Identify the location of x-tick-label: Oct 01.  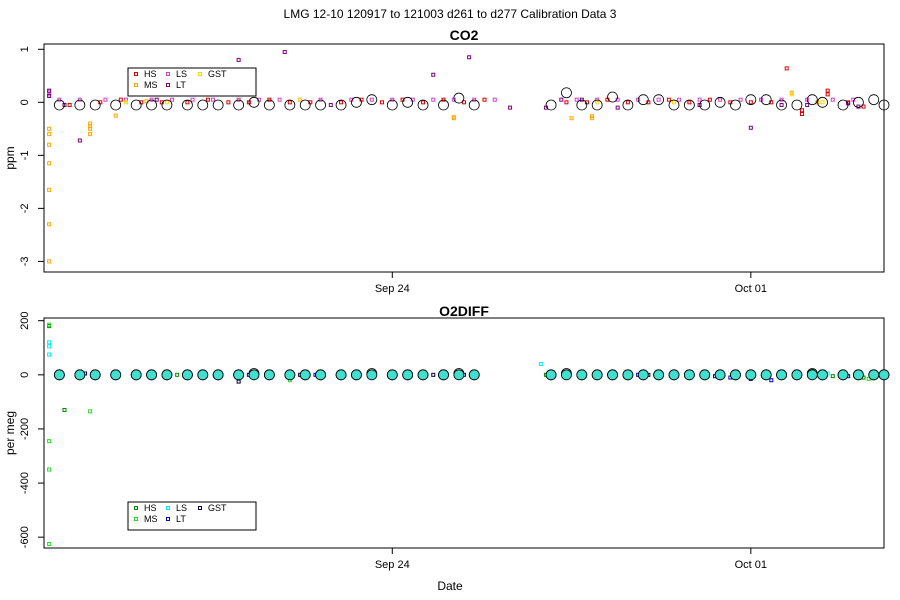
(751, 289).